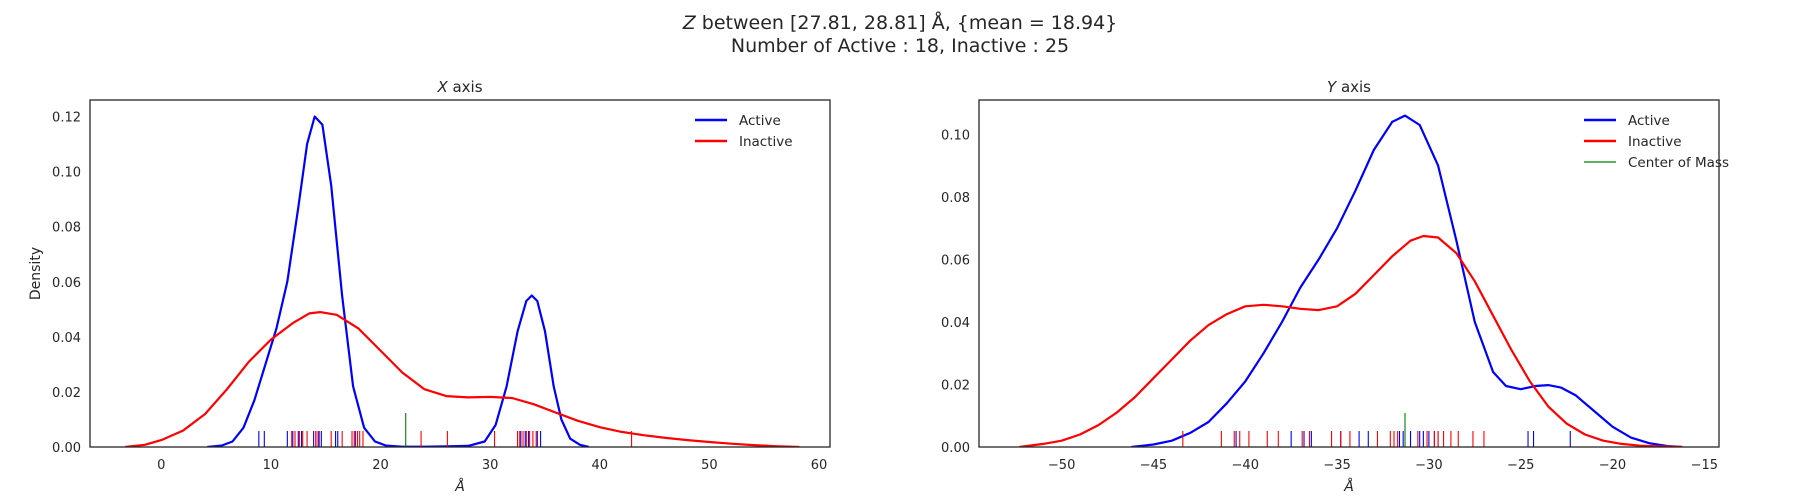  I want to click on x-tick-label: 10, so click(271, 465).